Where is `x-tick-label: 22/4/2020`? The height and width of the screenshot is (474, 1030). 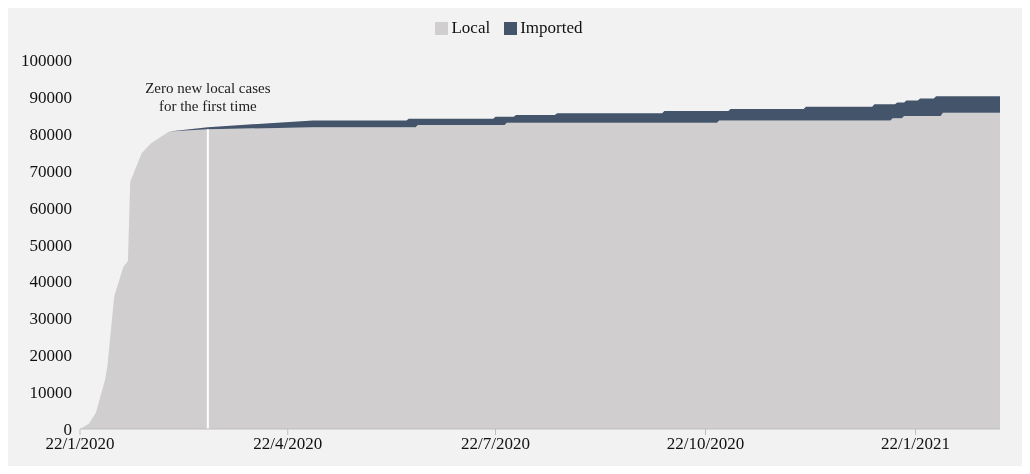 x-tick-label: 22/4/2020 is located at coordinates (288, 444).